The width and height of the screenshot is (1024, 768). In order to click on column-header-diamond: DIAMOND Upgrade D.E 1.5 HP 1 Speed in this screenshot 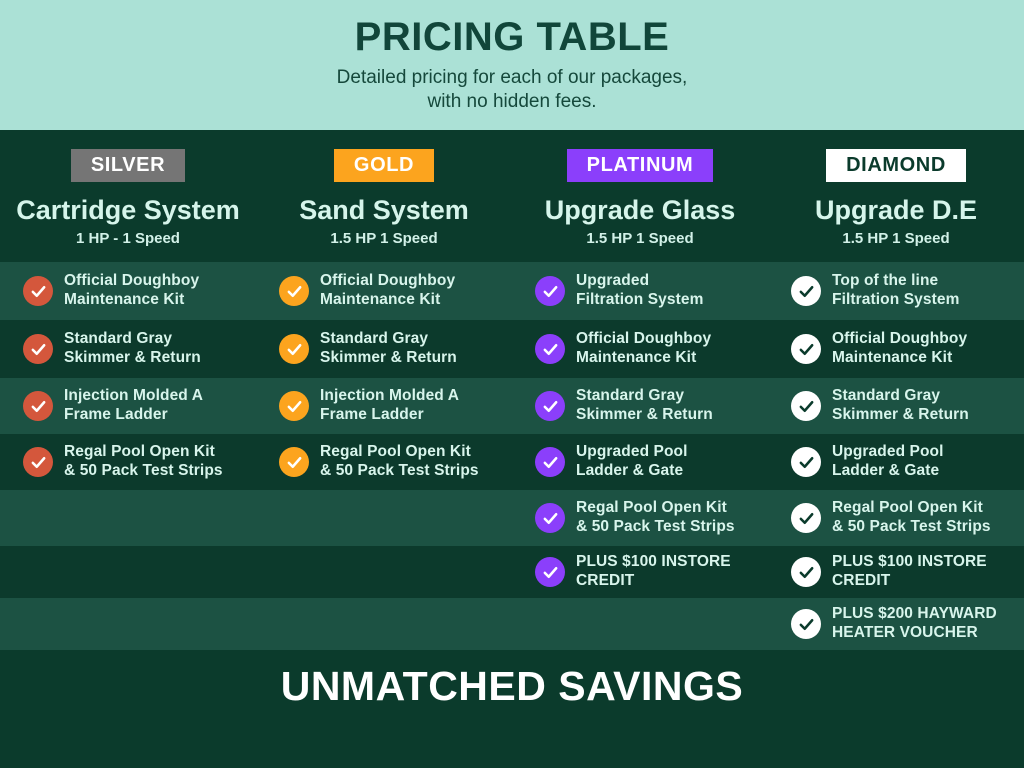, I will do `click(896, 196)`.